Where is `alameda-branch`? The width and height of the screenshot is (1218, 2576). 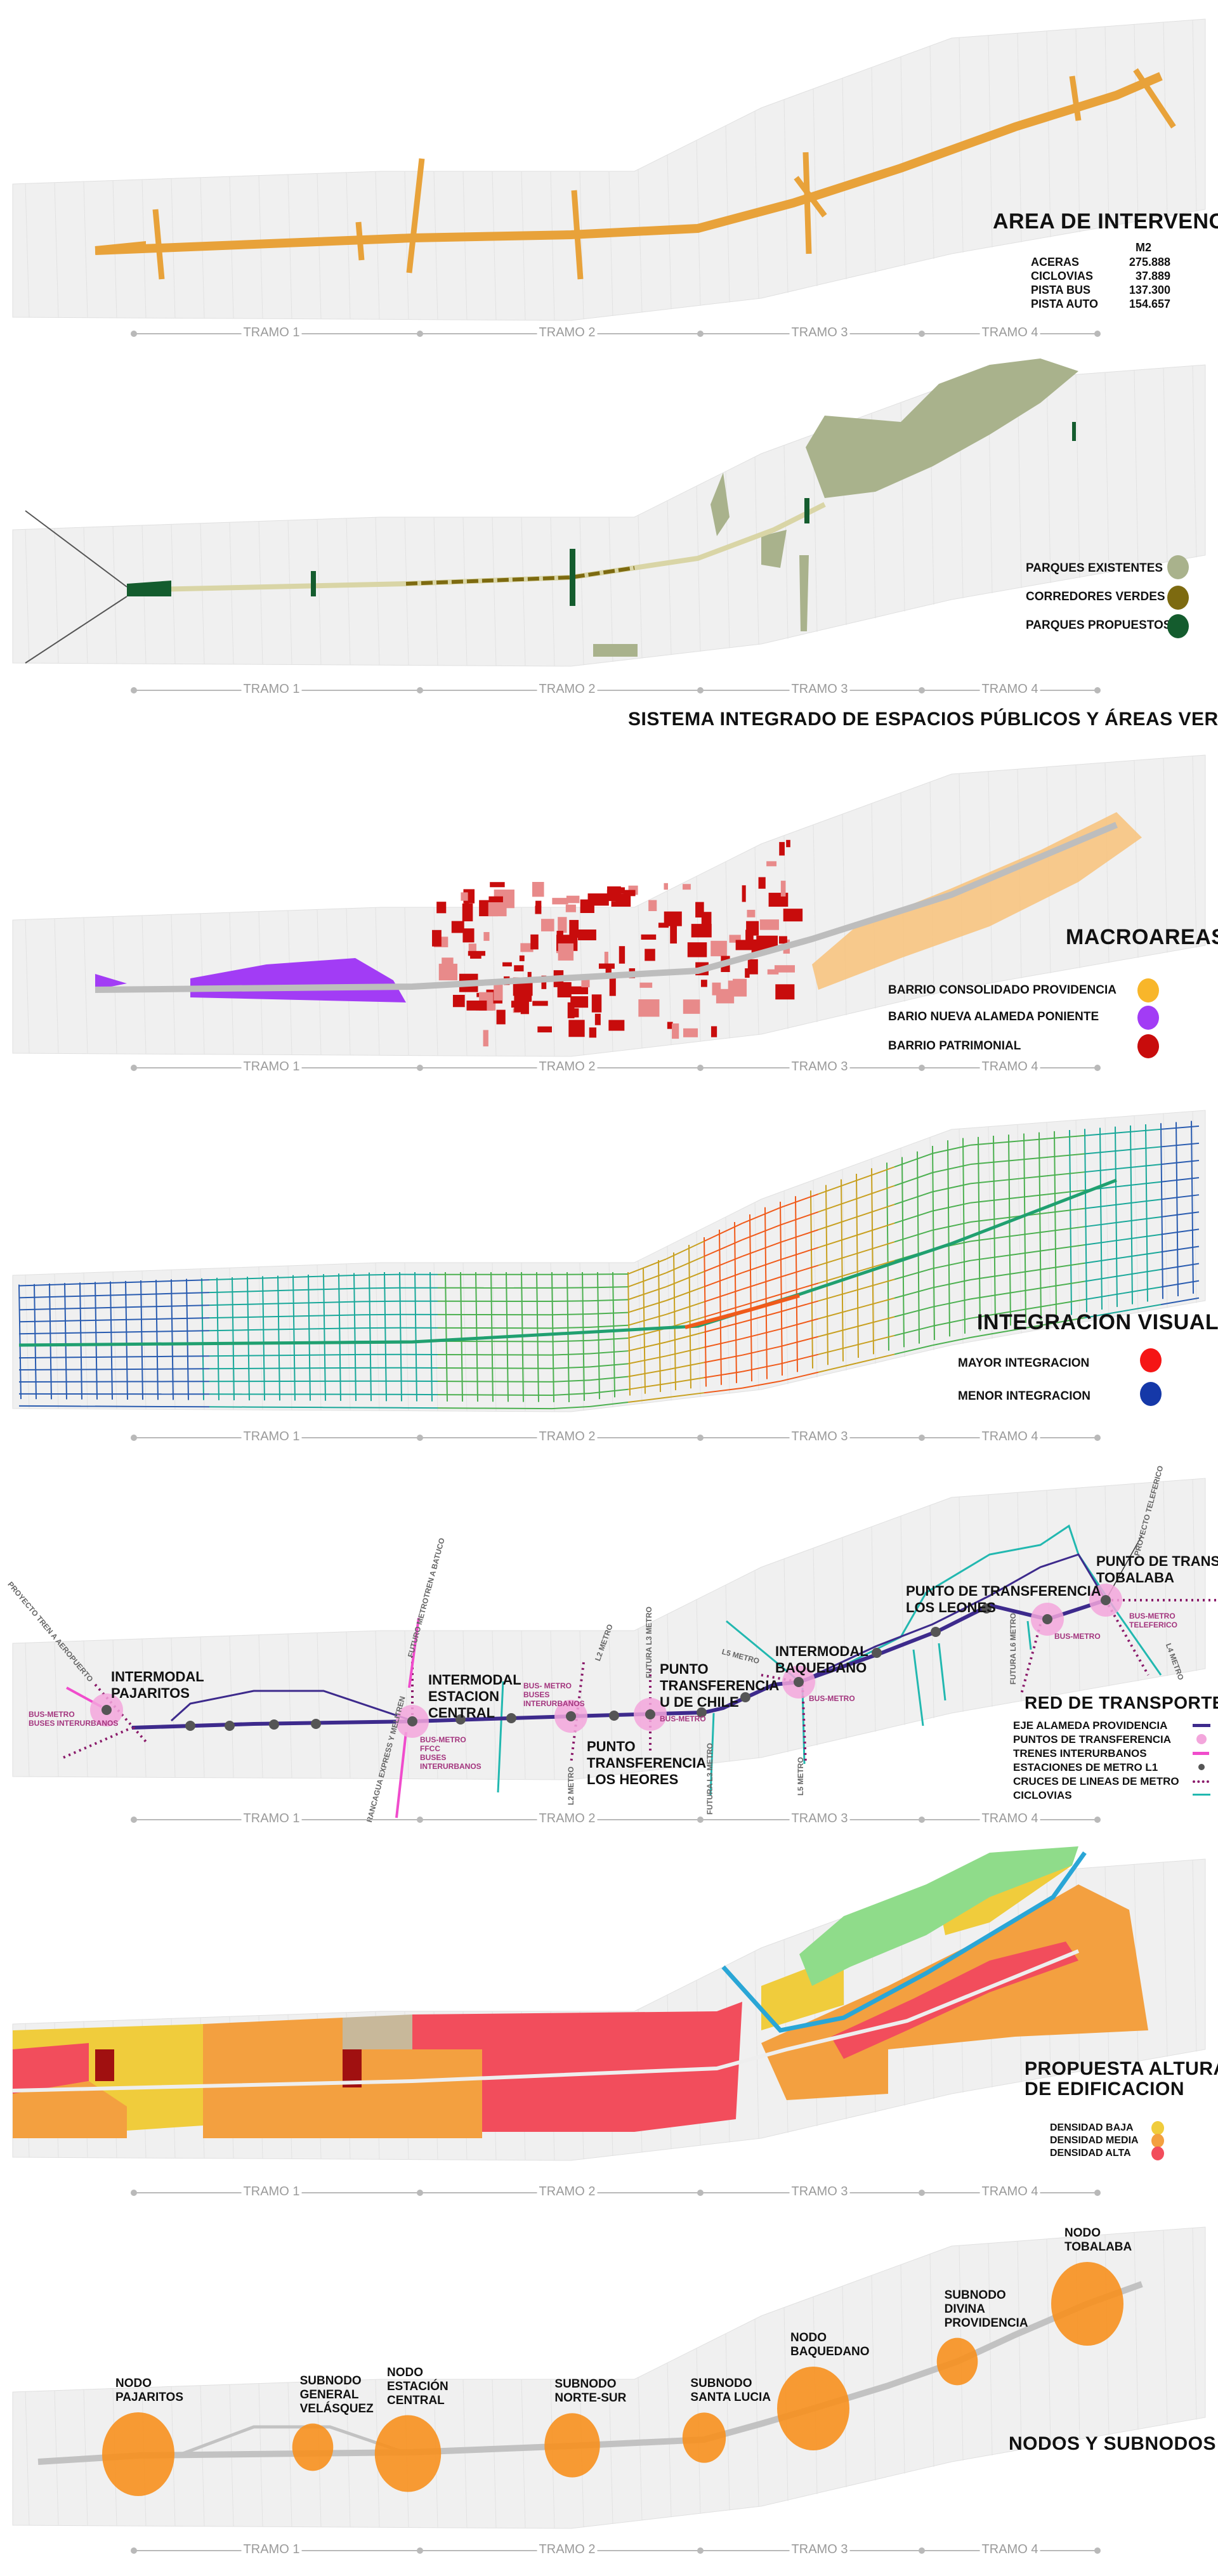 alameda-branch is located at coordinates (293, 2441).